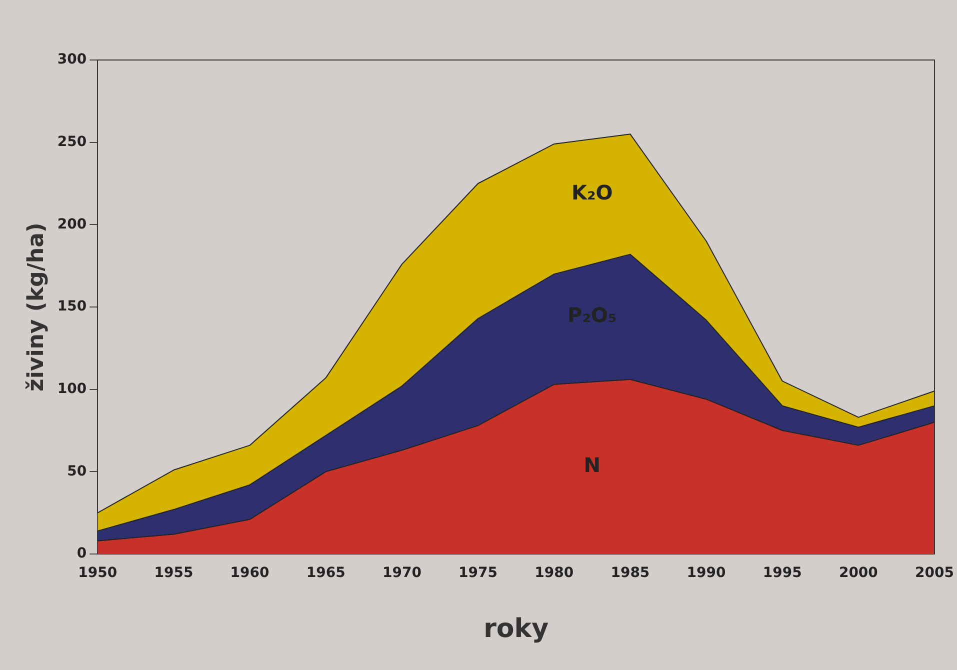  Describe the element at coordinates (98, 573) in the screenshot. I see `x-tick-label: 1950` at that location.